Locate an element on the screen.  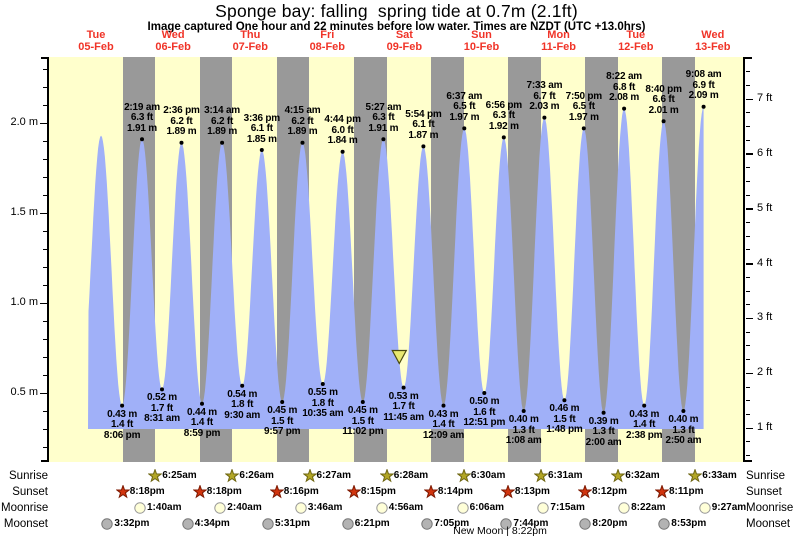
sunrise-time: 6:27am is located at coordinates (333, 475).